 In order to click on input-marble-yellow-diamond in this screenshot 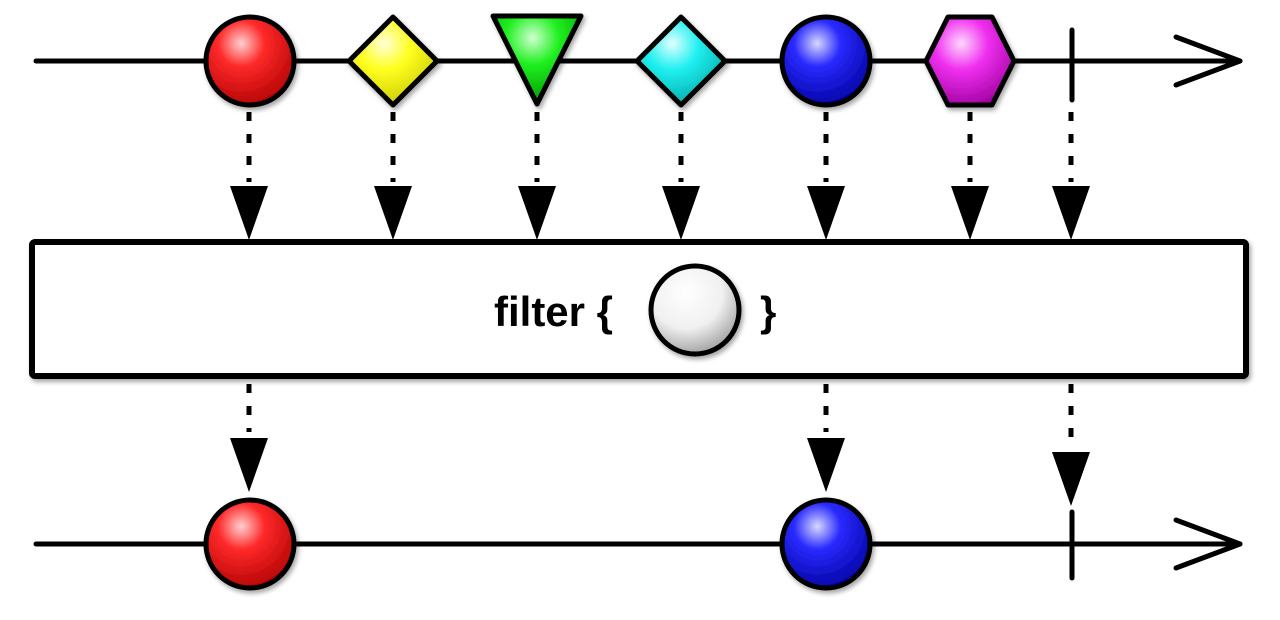, I will do `click(393, 61)`.